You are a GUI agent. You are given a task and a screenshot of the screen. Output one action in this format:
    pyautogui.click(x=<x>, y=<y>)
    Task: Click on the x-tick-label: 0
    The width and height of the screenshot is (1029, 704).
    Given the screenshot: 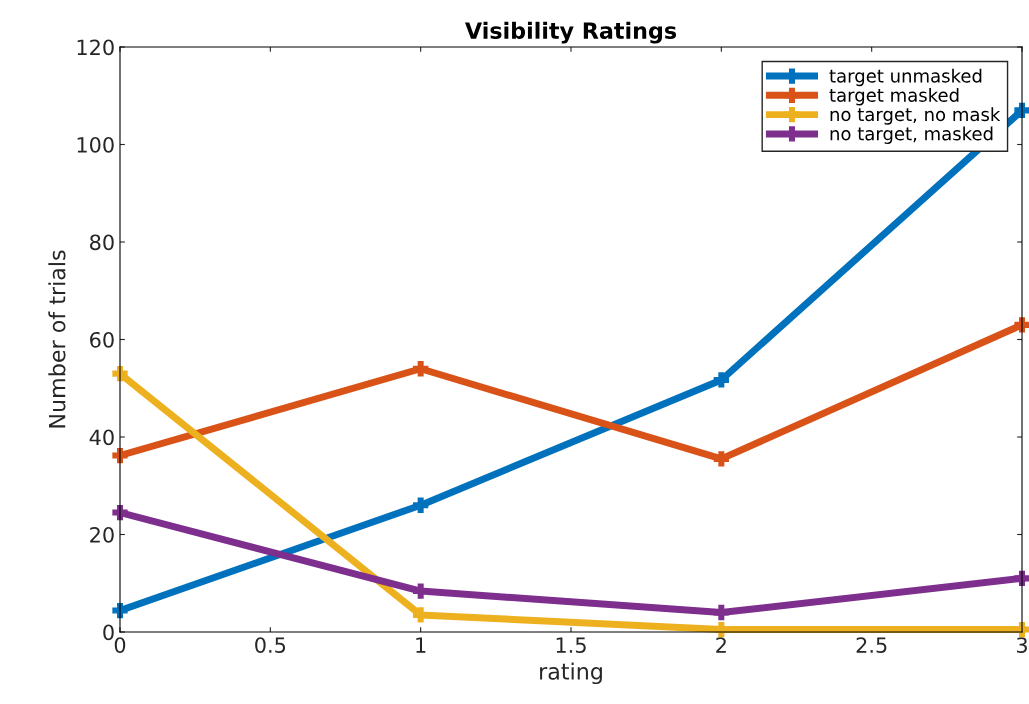 What is the action you would take?
    pyautogui.click(x=120, y=645)
    